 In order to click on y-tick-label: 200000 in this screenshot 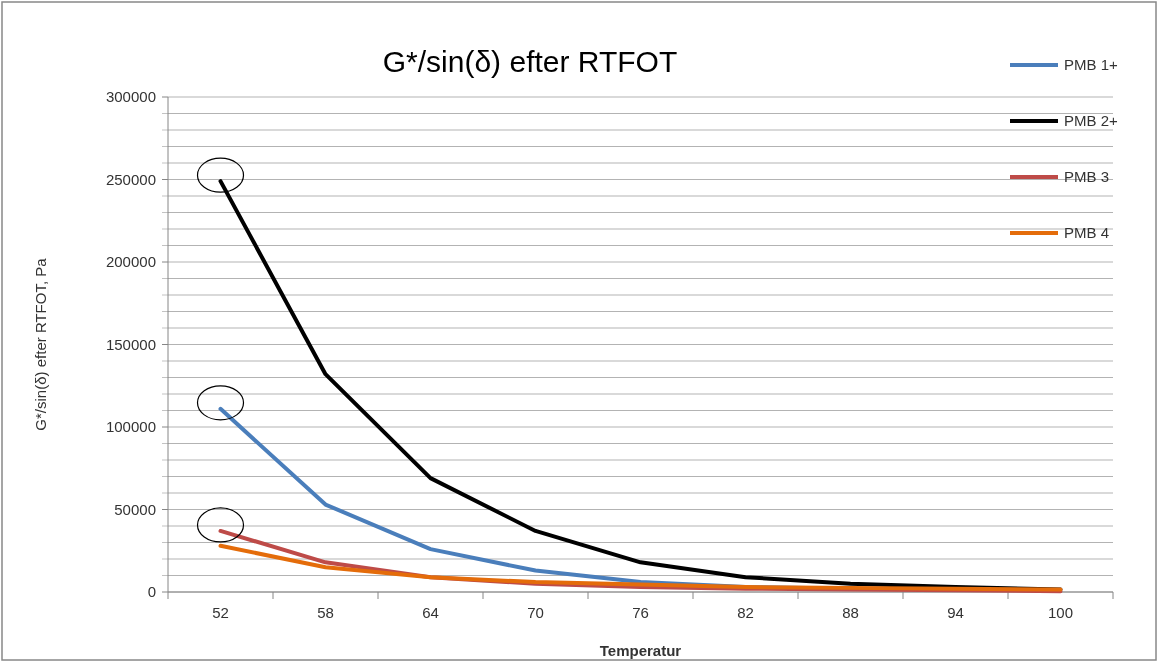, I will do `click(130, 262)`.